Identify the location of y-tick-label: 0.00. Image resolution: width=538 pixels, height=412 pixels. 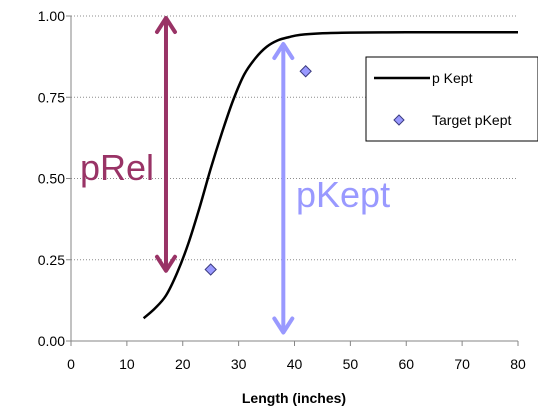
(51, 341).